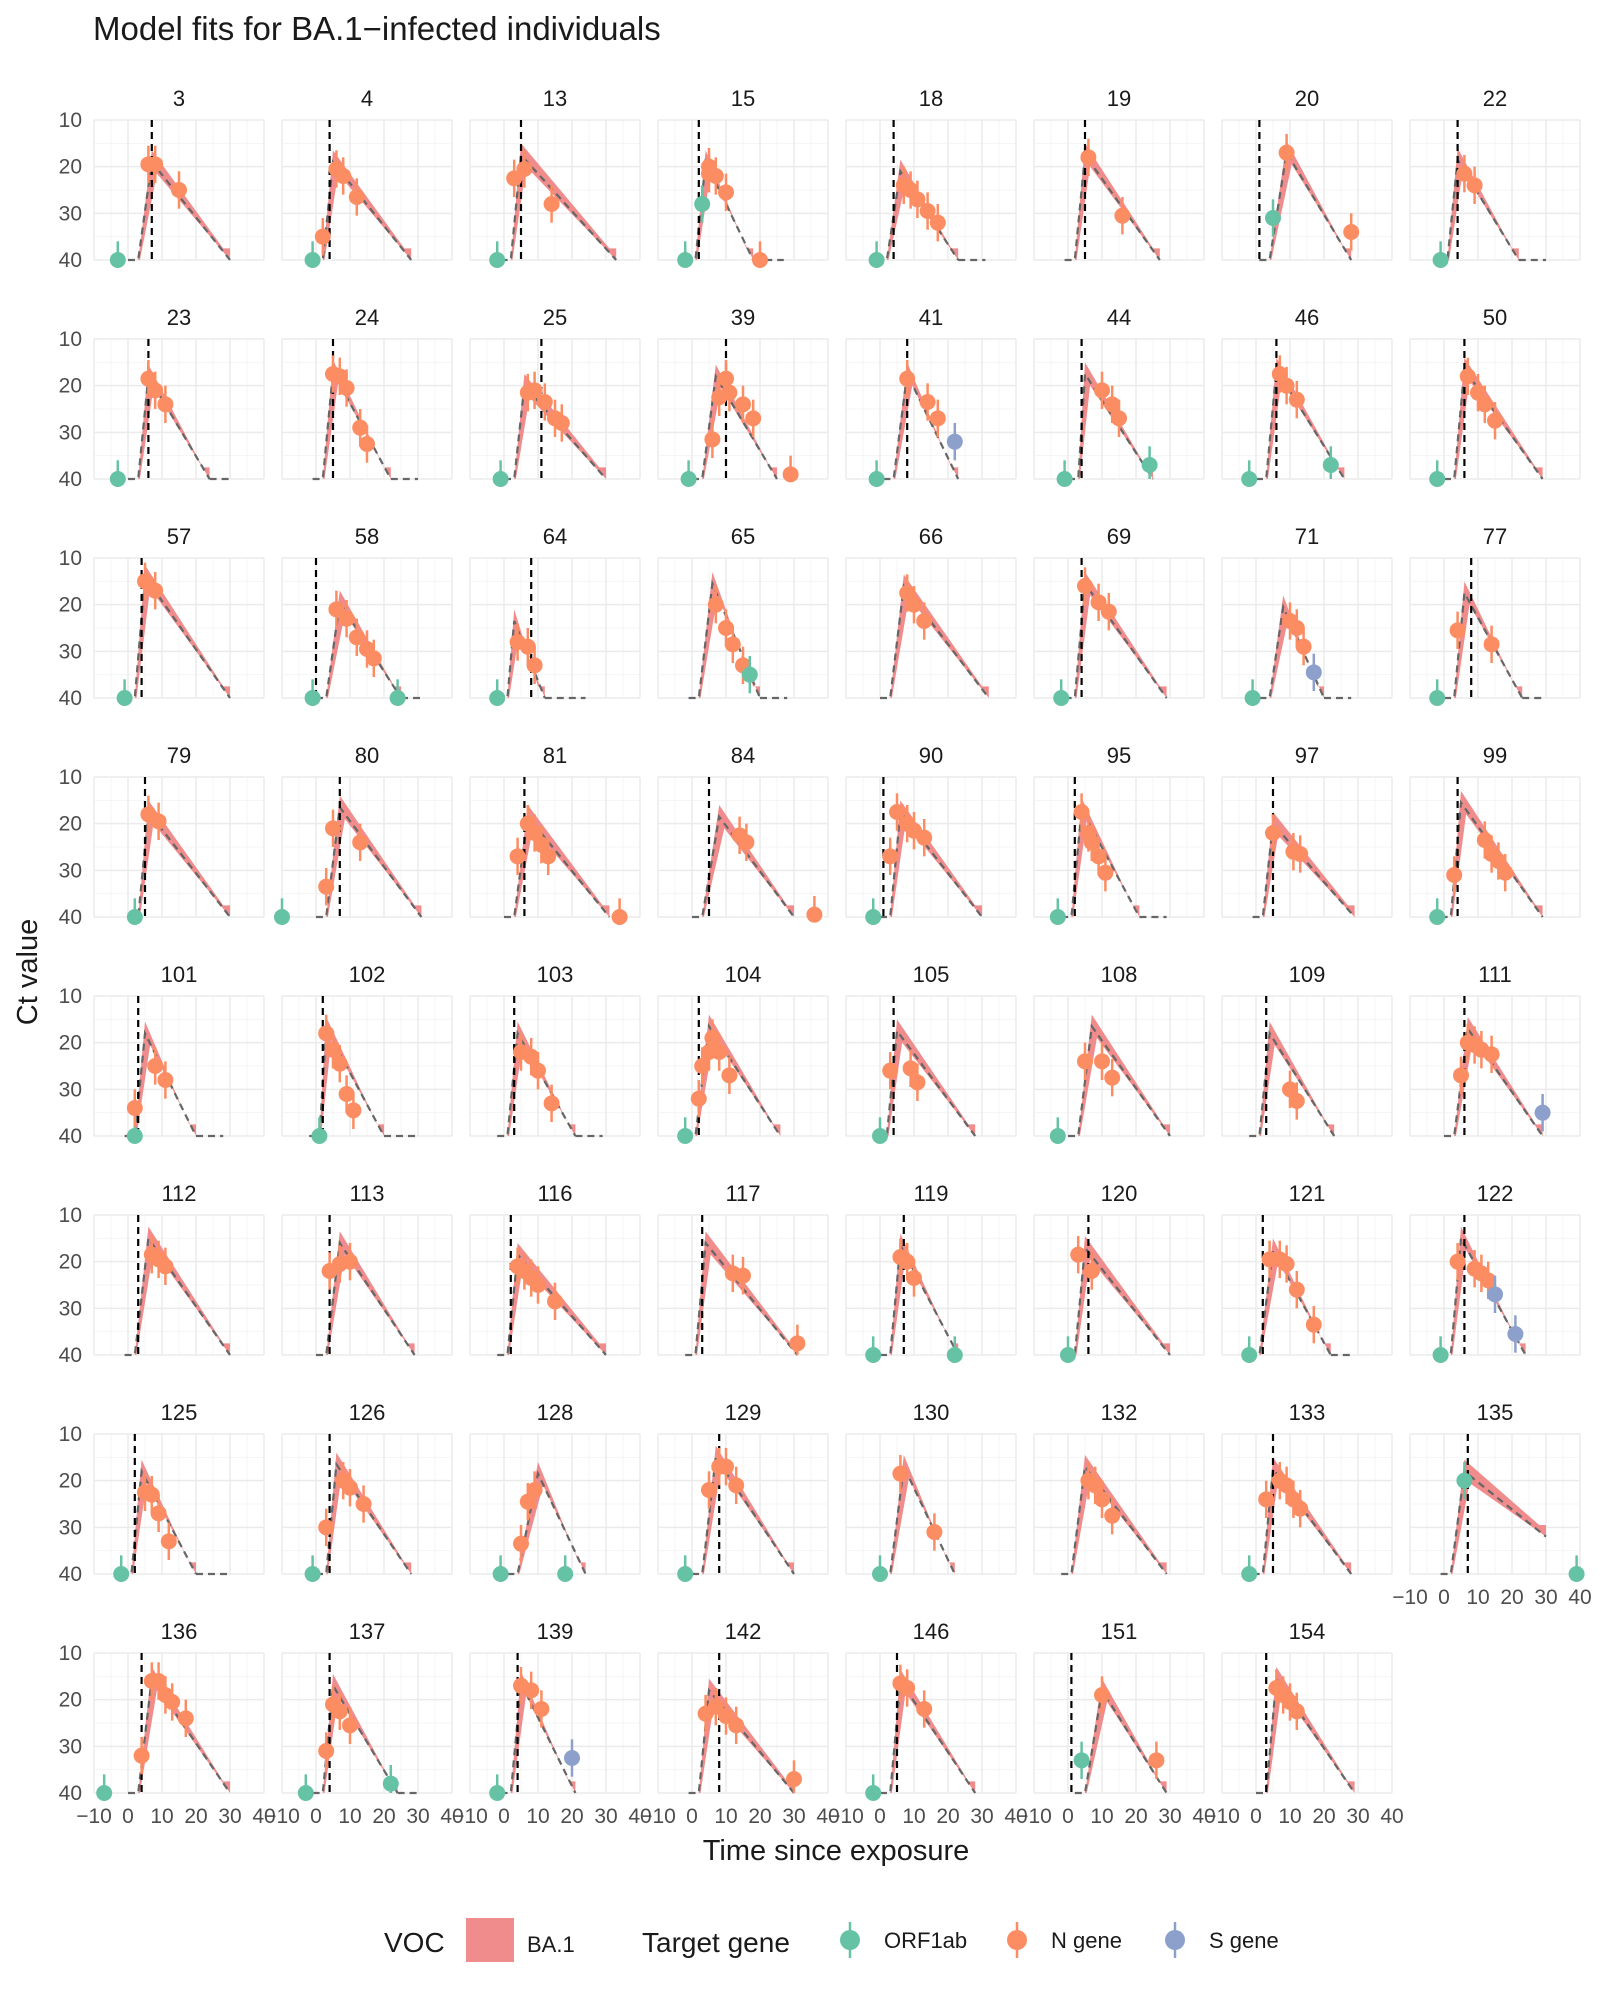 Image resolution: width=1600 pixels, height=2000 pixels. Describe the element at coordinates (743, 755) in the screenshot. I see `facet-label: 84` at that location.